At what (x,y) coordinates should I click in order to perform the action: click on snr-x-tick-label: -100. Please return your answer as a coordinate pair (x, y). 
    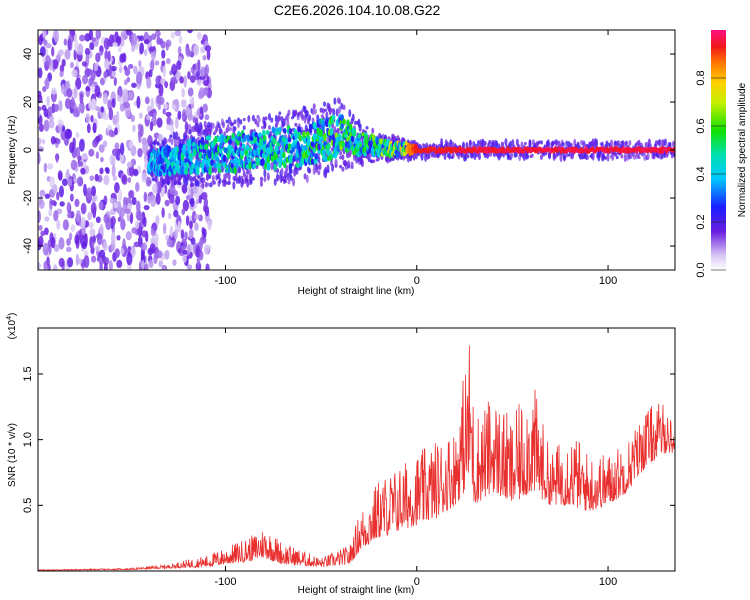
    Looking at the image, I should click on (225, 582).